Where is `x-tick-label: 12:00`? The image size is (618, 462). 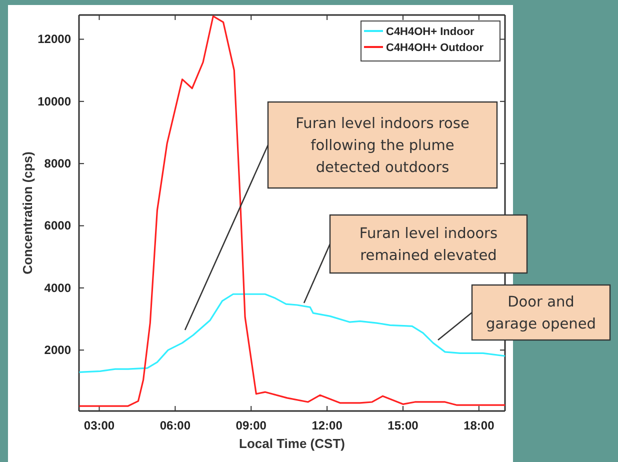
x-tick-label: 12:00 is located at coordinates (327, 425).